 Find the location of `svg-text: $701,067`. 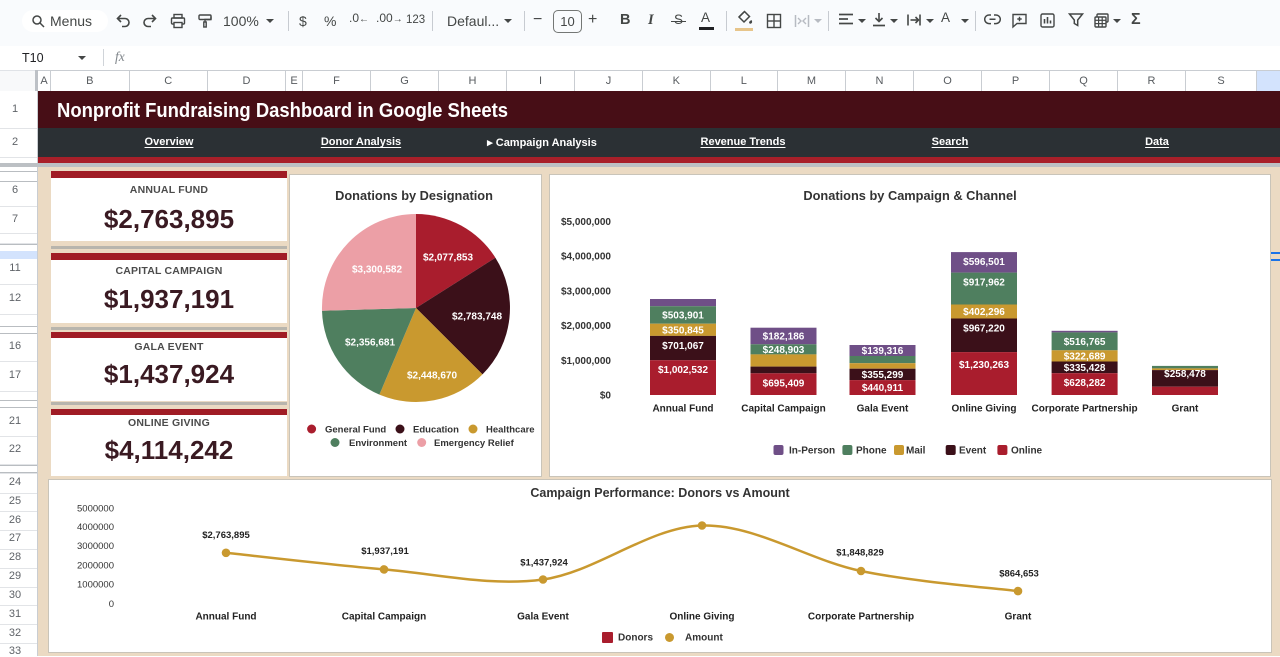

svg-text: $701,067 is located at coordinates (683, 346).